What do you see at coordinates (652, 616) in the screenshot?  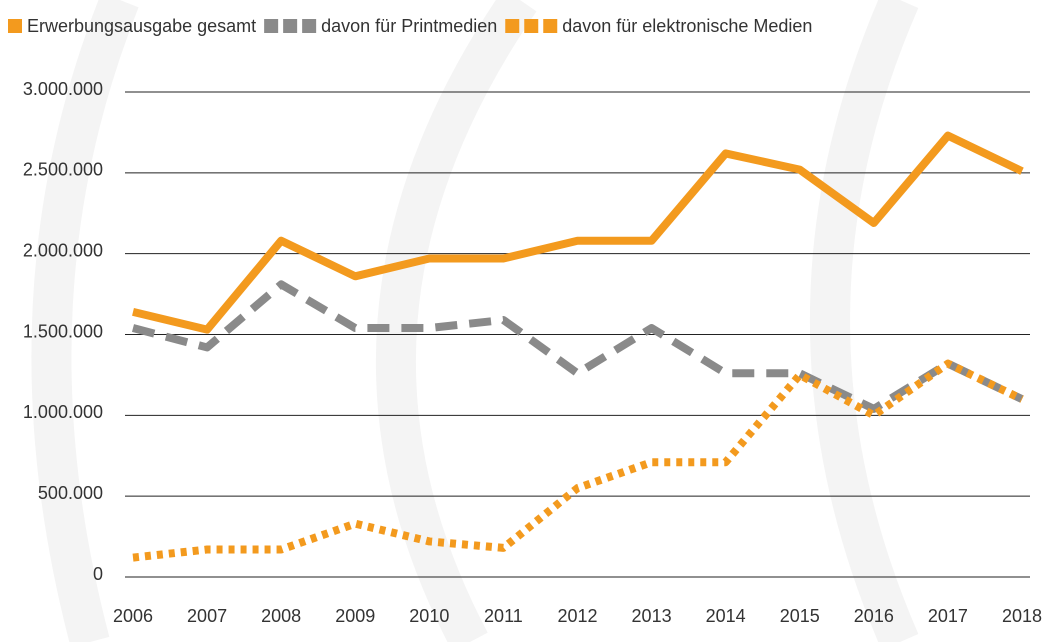 I see `x-tick-label: 2013` at bounding box center [652, 616].